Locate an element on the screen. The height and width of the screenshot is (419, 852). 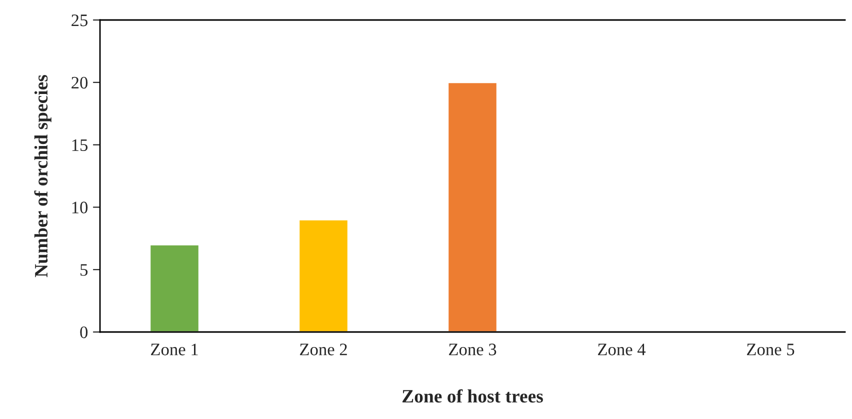
y-tick-label: 5 is located at coordinates (84, 270).